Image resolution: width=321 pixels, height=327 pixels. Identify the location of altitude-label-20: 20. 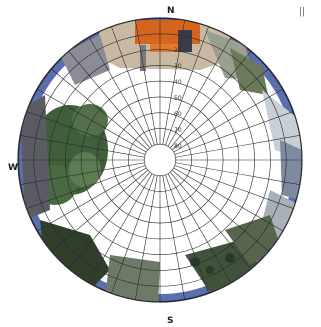
(178, 50).